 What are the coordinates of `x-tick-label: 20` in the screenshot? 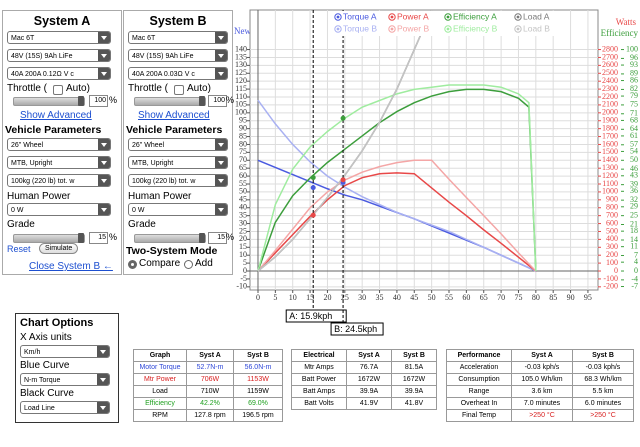 It's located at (327, 297).